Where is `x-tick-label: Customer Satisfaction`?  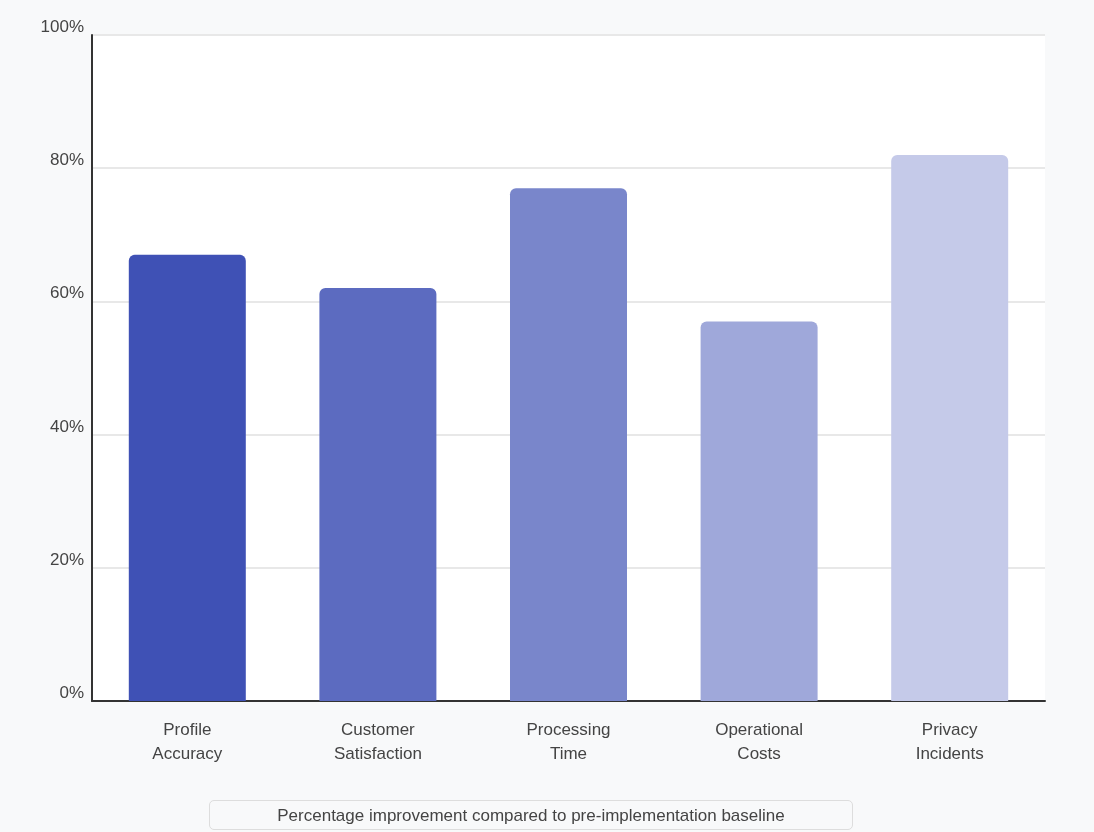 x-tick-label: Customer Satisfaction is located at coordinates (377, 741).